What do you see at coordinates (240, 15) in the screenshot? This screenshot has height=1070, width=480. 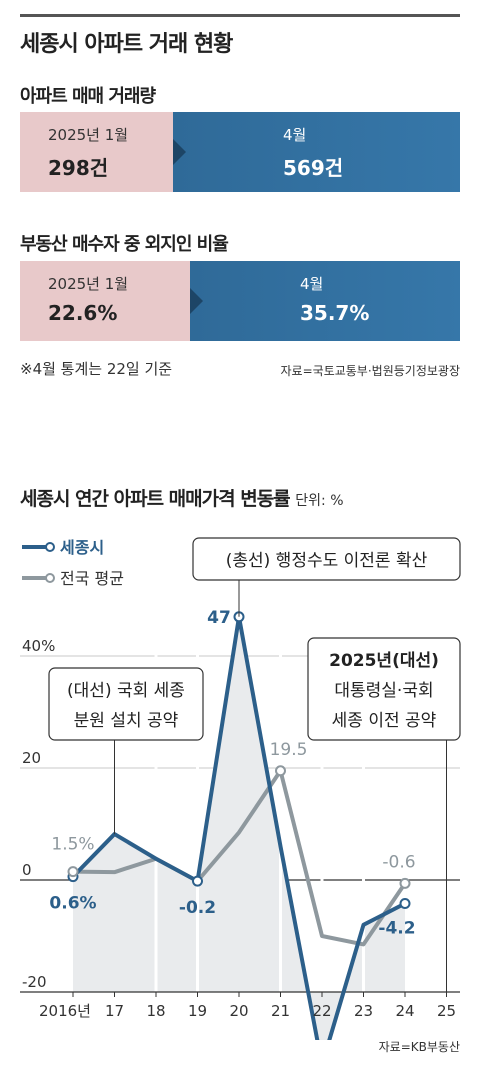 I see `top-rule` at bounding box center [240, 15].